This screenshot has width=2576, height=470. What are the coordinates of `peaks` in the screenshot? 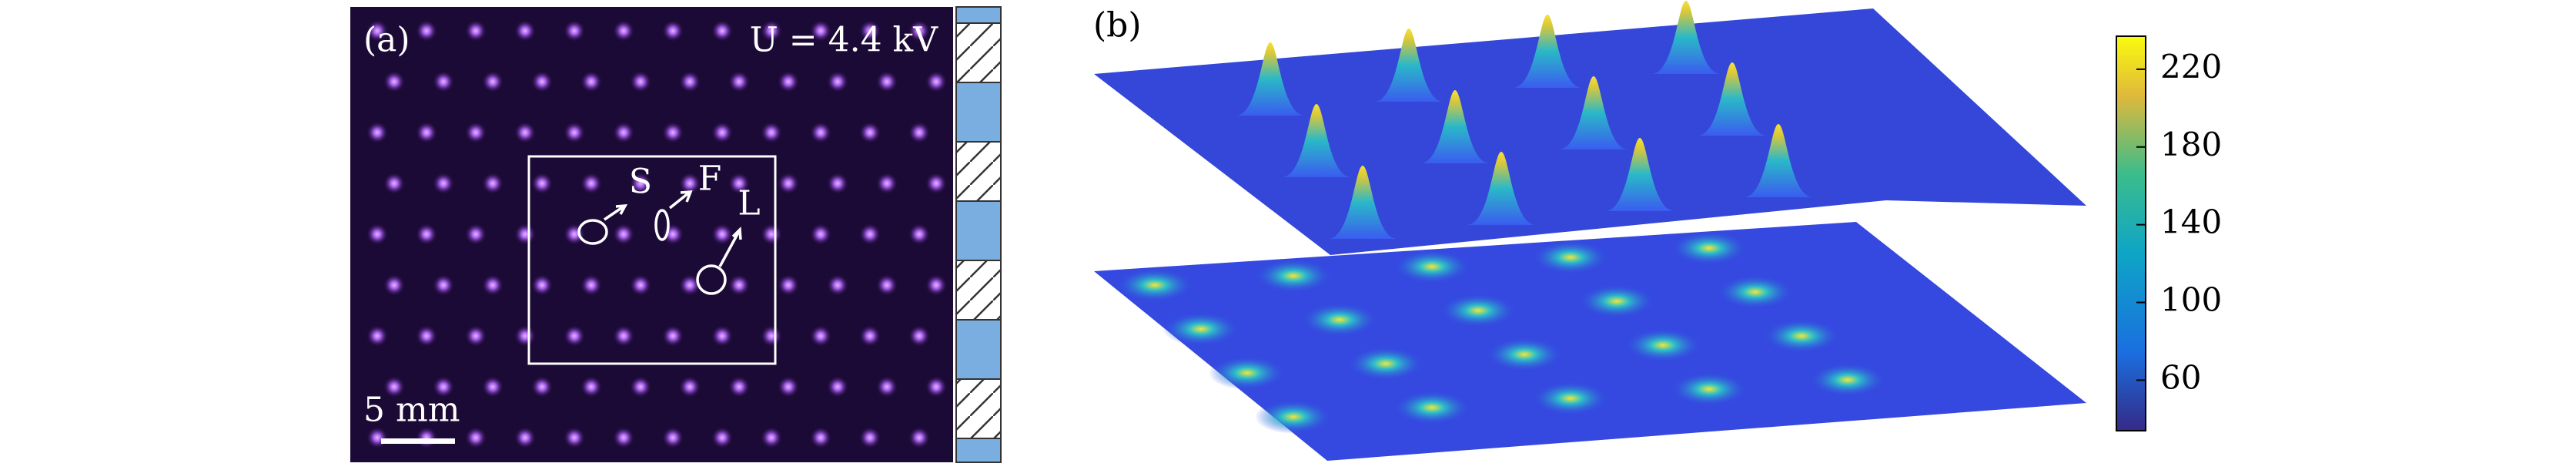 It's located at (1524, 120).